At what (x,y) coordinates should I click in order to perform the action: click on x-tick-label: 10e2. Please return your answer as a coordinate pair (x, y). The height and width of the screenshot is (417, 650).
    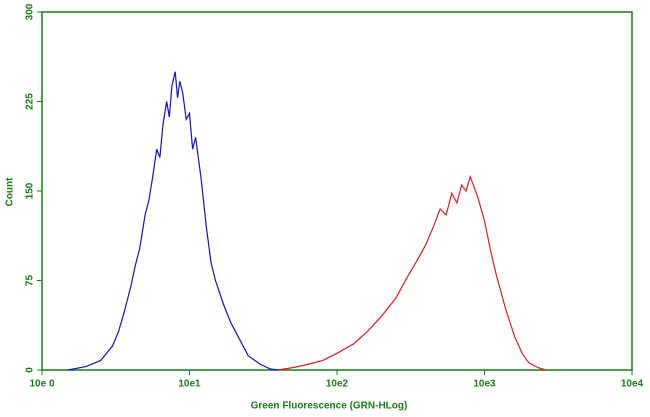
    Looking at the image, I should click on (337, 384).